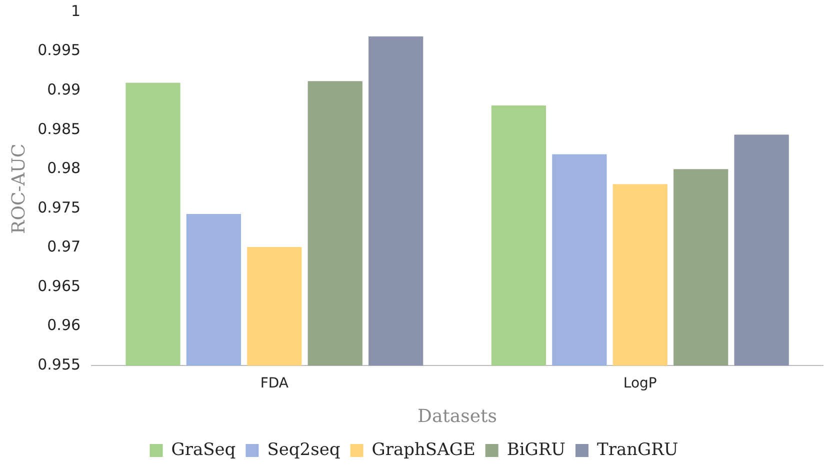  Describe the element at coordinates (64, 168) in the screenshot. I see `y-tick-label: 0.98` at that location.